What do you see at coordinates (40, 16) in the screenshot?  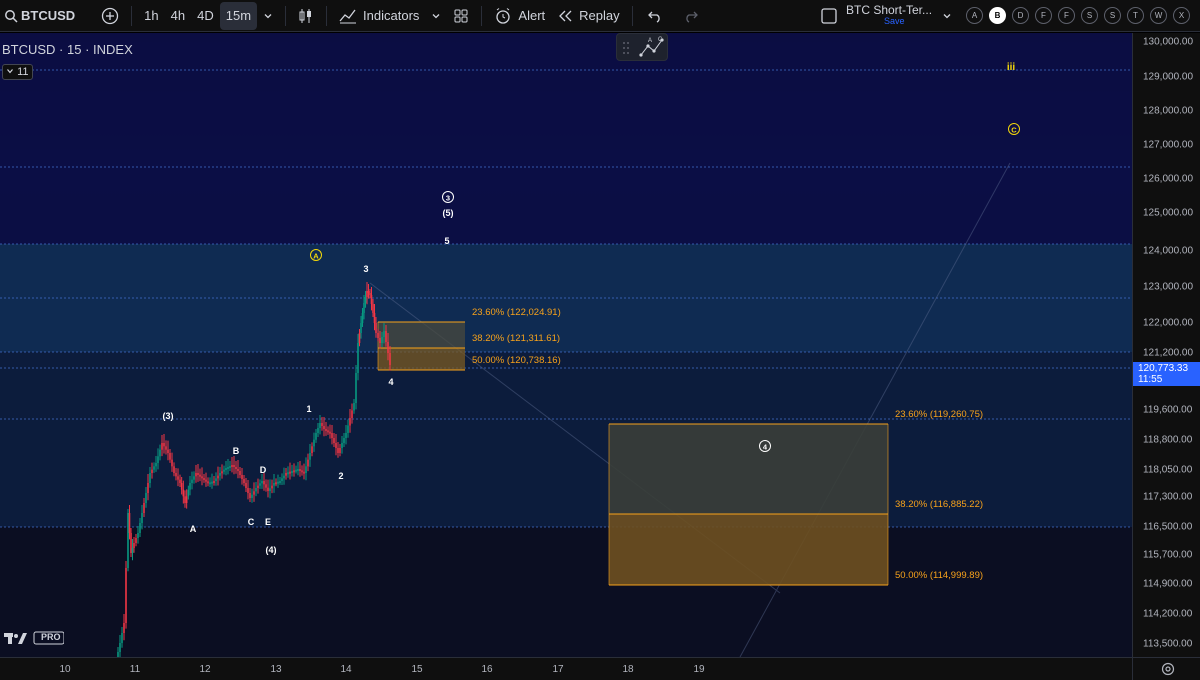 I see `symbol-search: BTCUSD` at bounding box center [40, 16].